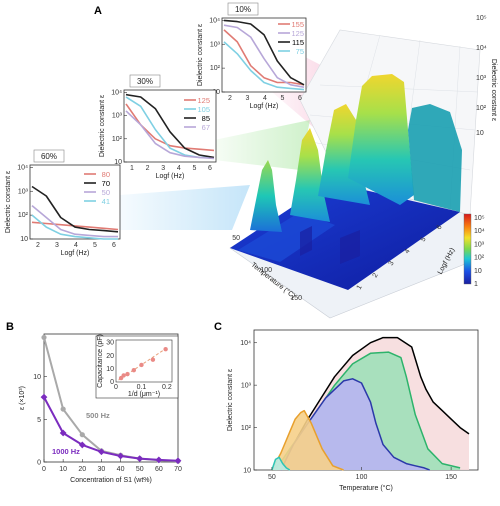  Describe the element at coordinates (479, 218) in the screenshot. I see `colorbar-tick: 10⁵` at that location.